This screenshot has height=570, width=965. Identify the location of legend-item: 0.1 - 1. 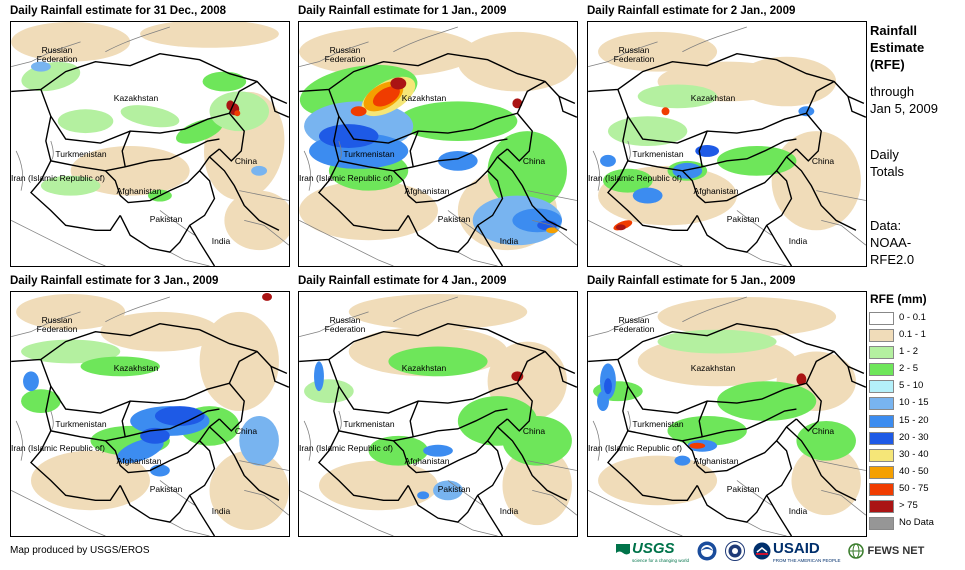
(914, 335).